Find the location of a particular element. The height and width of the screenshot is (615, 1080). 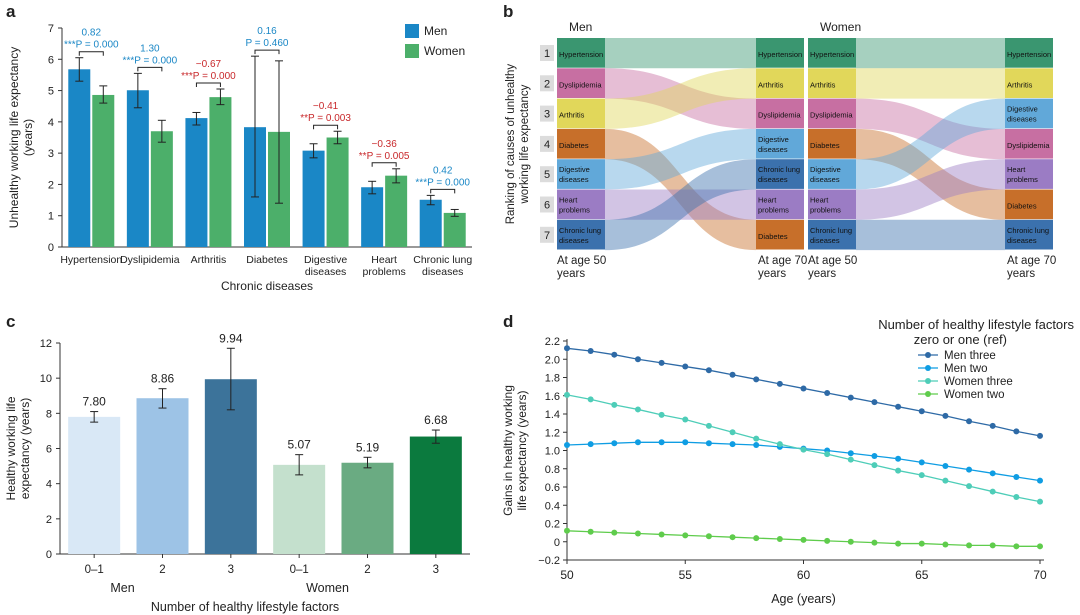

x-tick-label: 3 is located at coordinates (436, 570).